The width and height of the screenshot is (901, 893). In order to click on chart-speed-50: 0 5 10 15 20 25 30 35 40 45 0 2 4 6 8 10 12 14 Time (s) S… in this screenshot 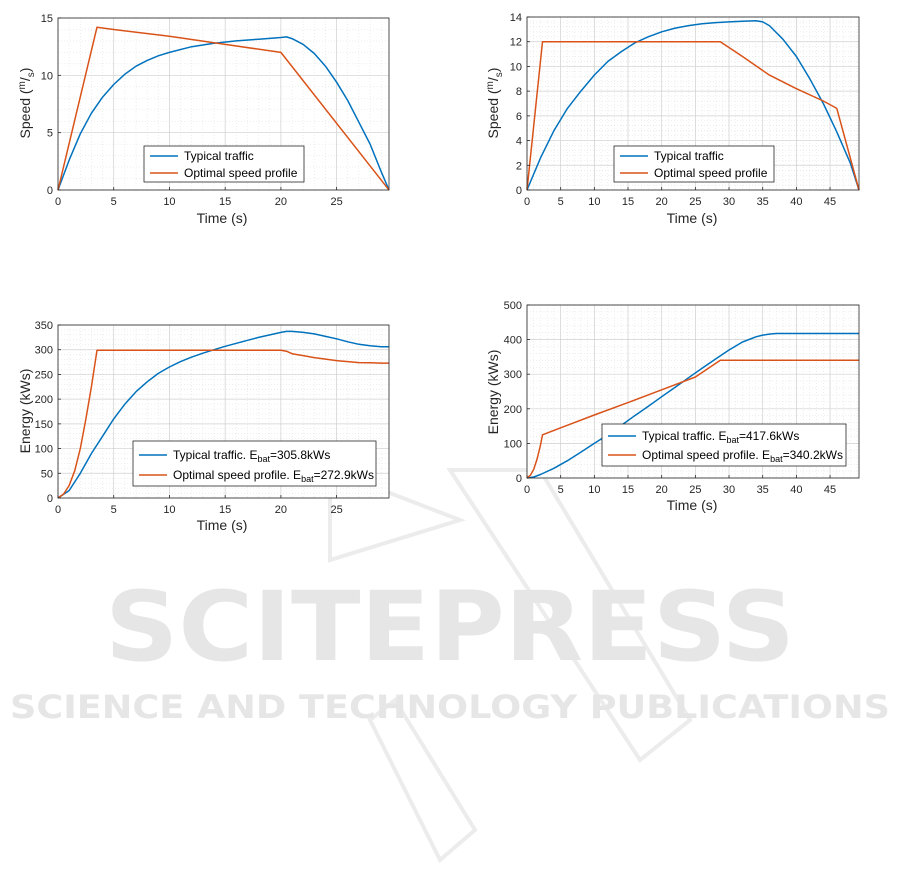, I will do `click(672, 119)`.